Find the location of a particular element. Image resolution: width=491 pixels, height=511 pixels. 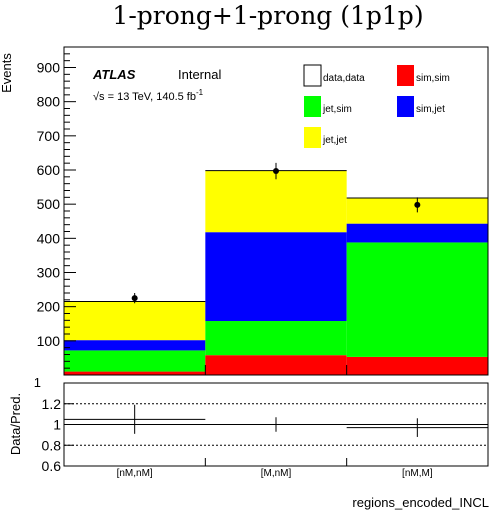

legend-label-jet-jet: jet,jet is located at coordinates (334, 140).